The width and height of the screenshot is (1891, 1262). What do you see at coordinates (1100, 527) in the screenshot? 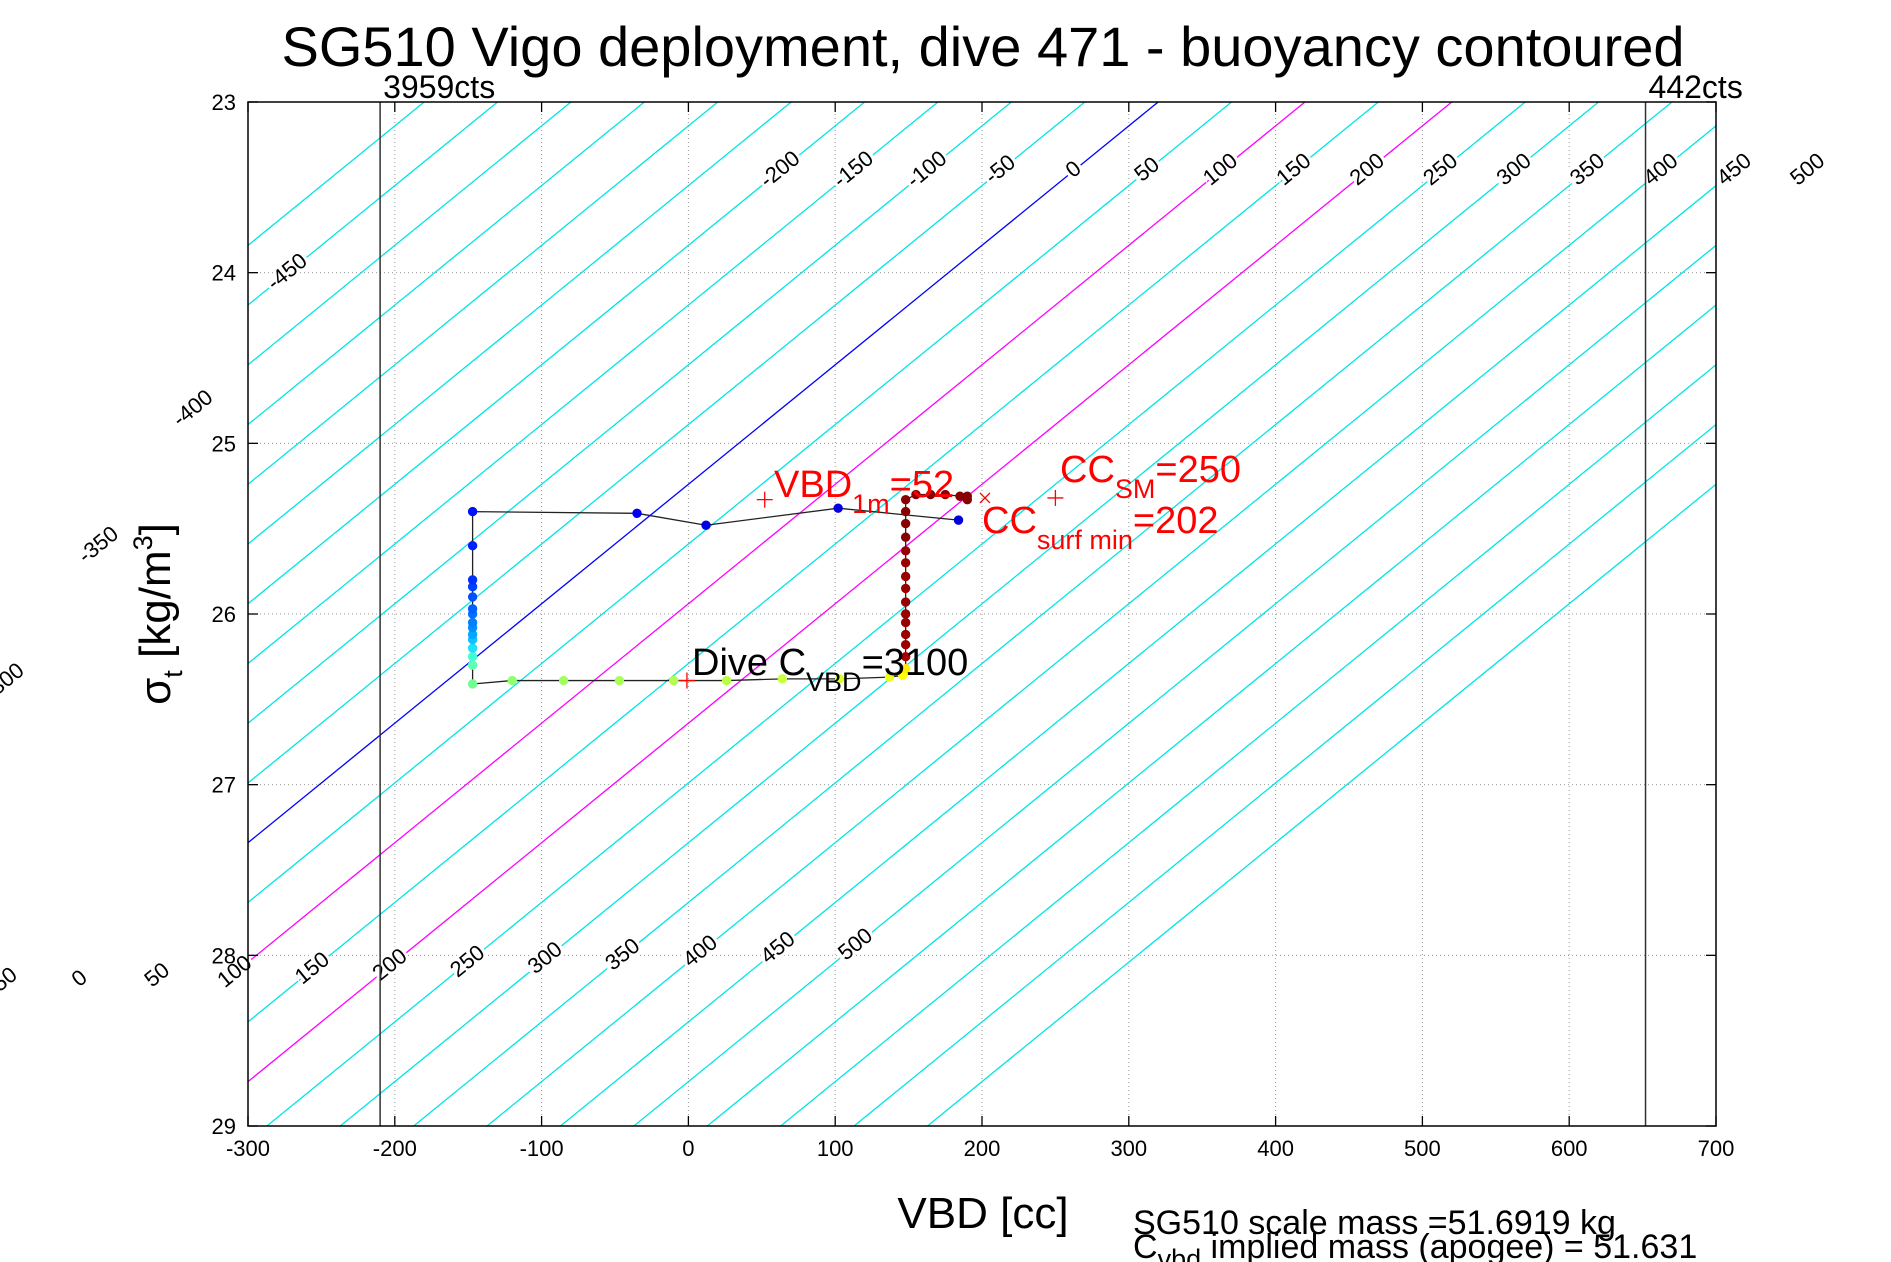
I see `cc-surf-min-annotation: CCsurf min=202` at bounding box center [1100, 527].